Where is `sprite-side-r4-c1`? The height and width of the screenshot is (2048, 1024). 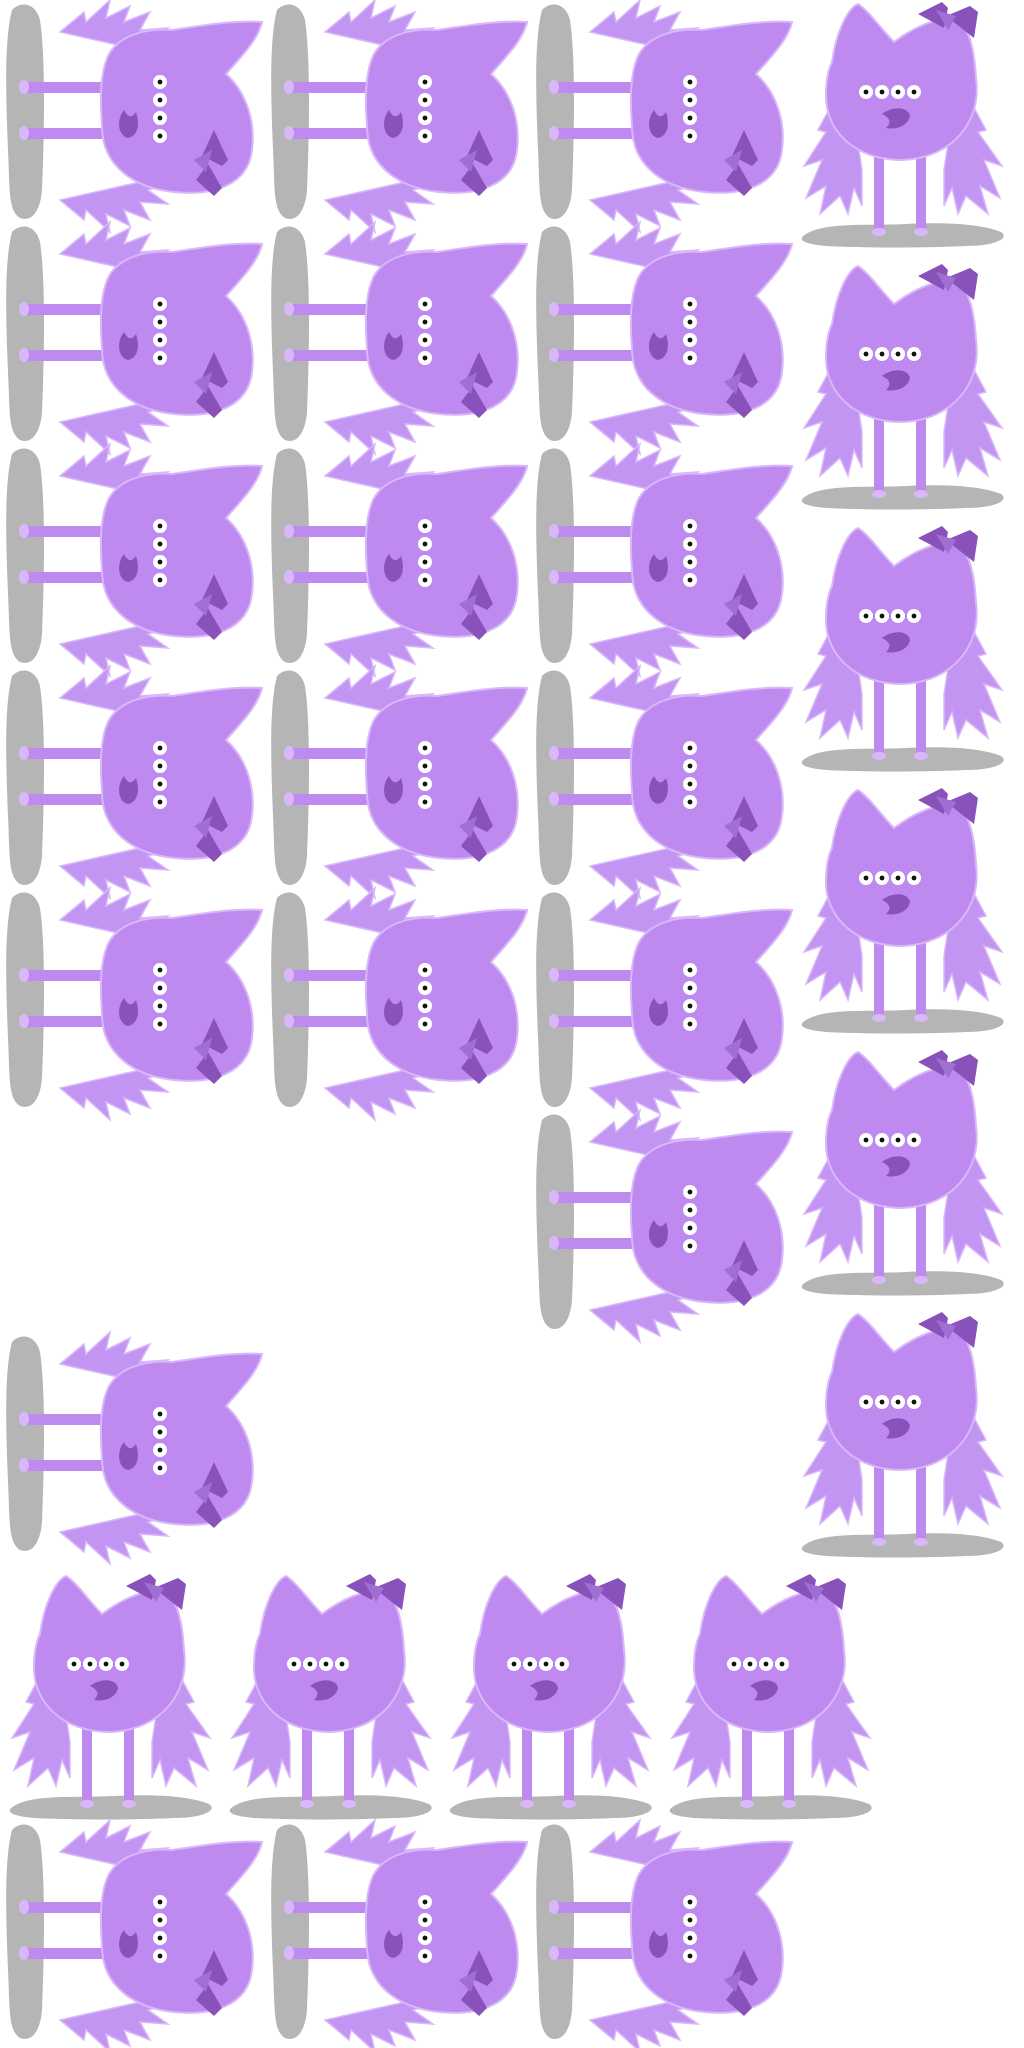
sprite-side-r4-c1 is located at coordinates (134, 782).